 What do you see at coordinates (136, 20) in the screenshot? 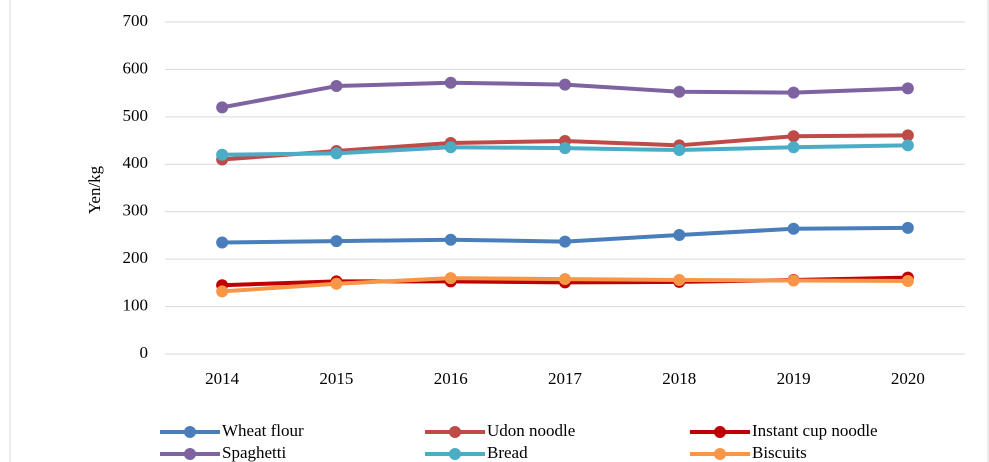
I see `y-tick-label: 700` at bounding box center [136, 20].